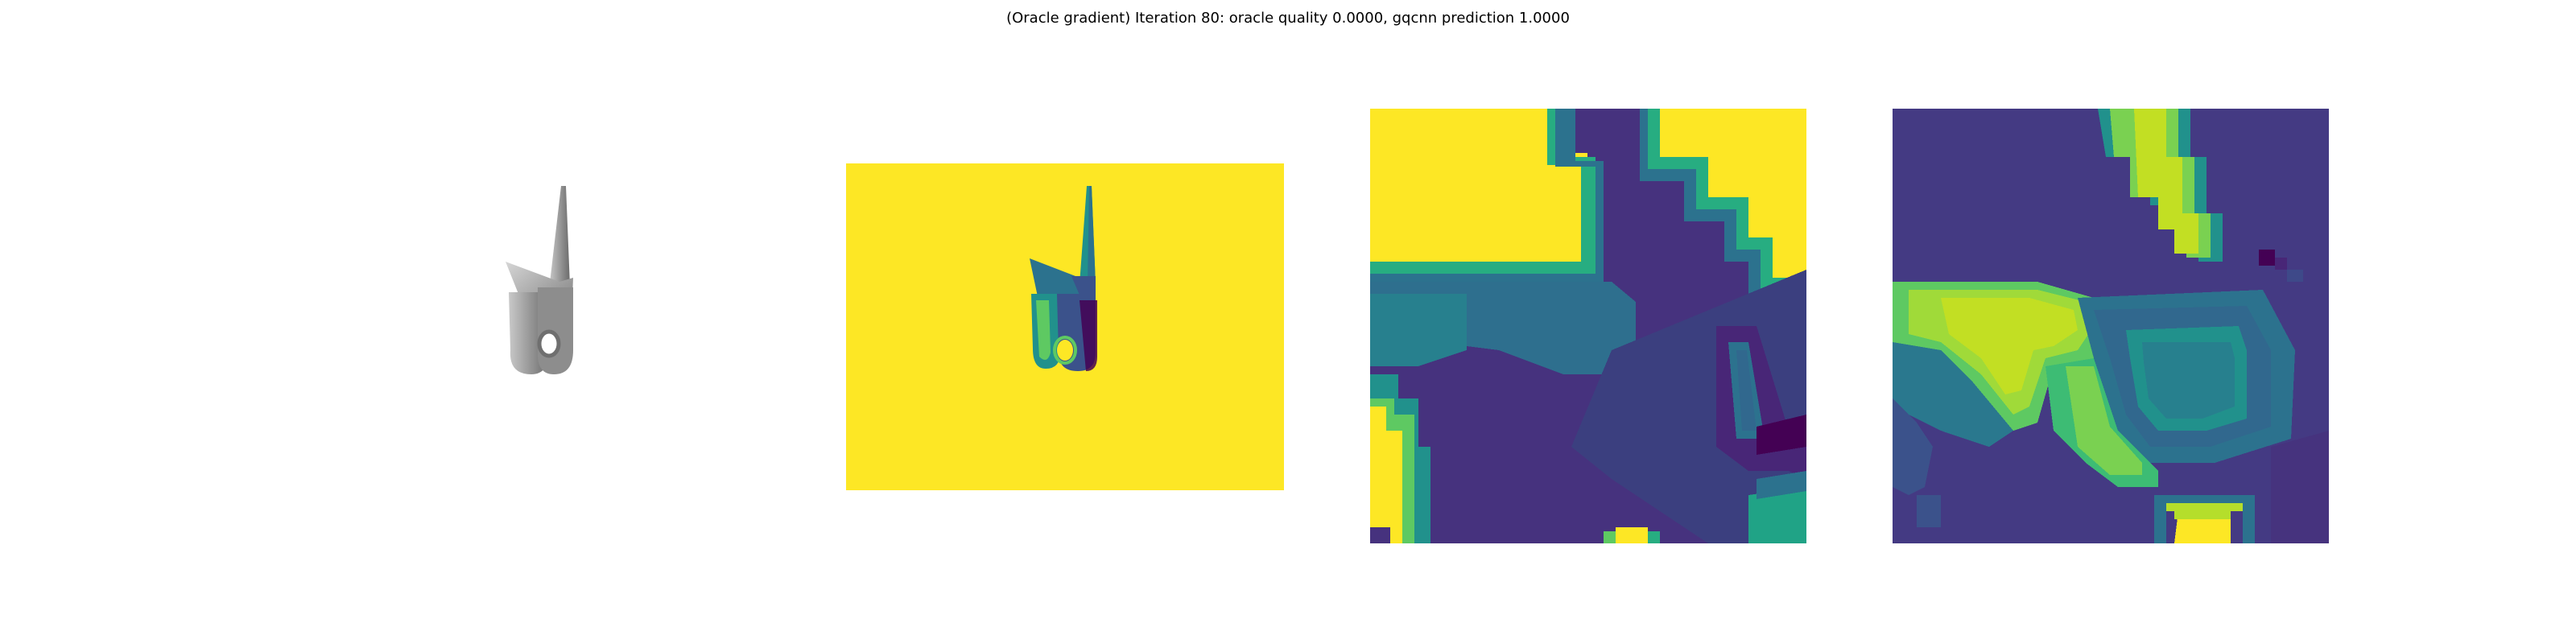 The image size is (2576, 644). I want to click on gradient-crop-image, so click(2111, 326).